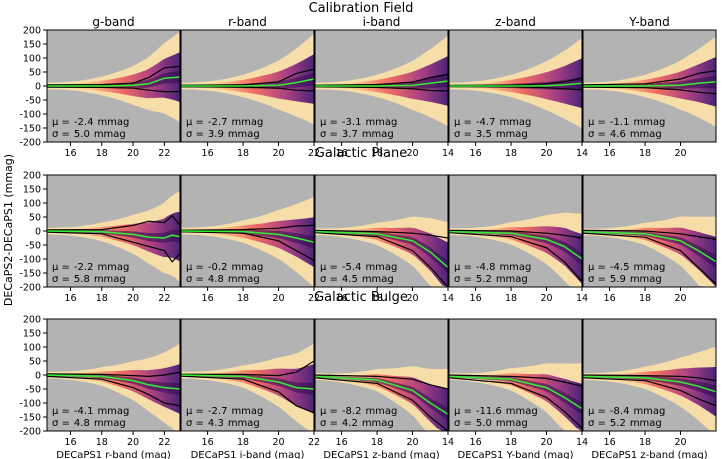 The width and height of the screenshot is (722, 459). I want to click on row-title: Calibration Field, so click(361, 8).